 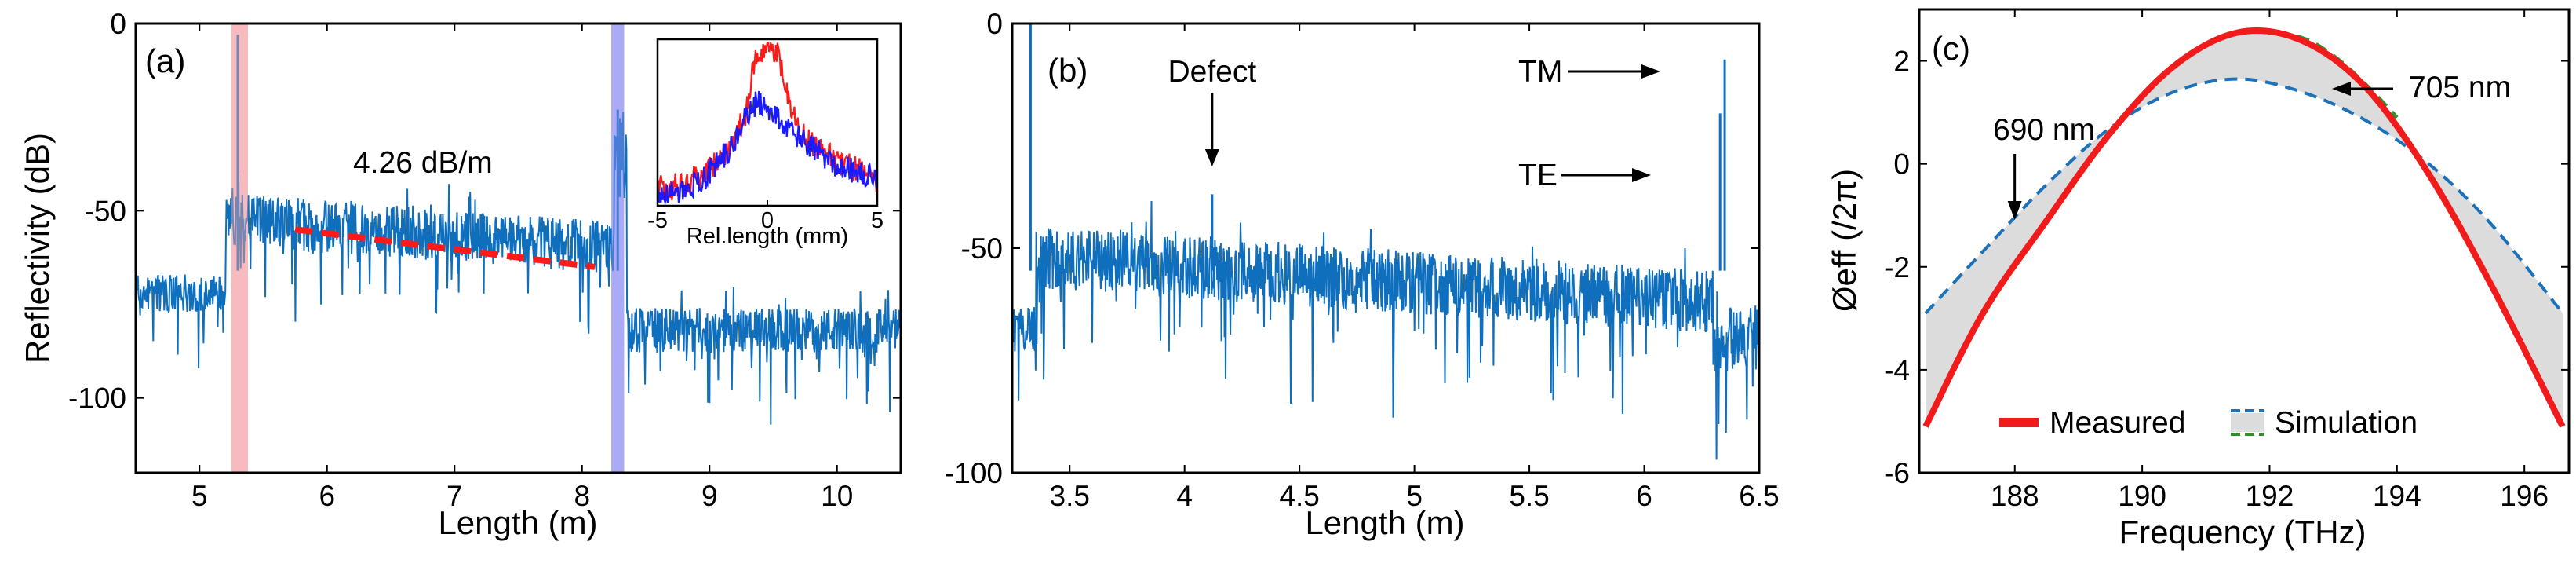 I want to click on panel-a-xtick-label: 7, so click(x=454, y=496).